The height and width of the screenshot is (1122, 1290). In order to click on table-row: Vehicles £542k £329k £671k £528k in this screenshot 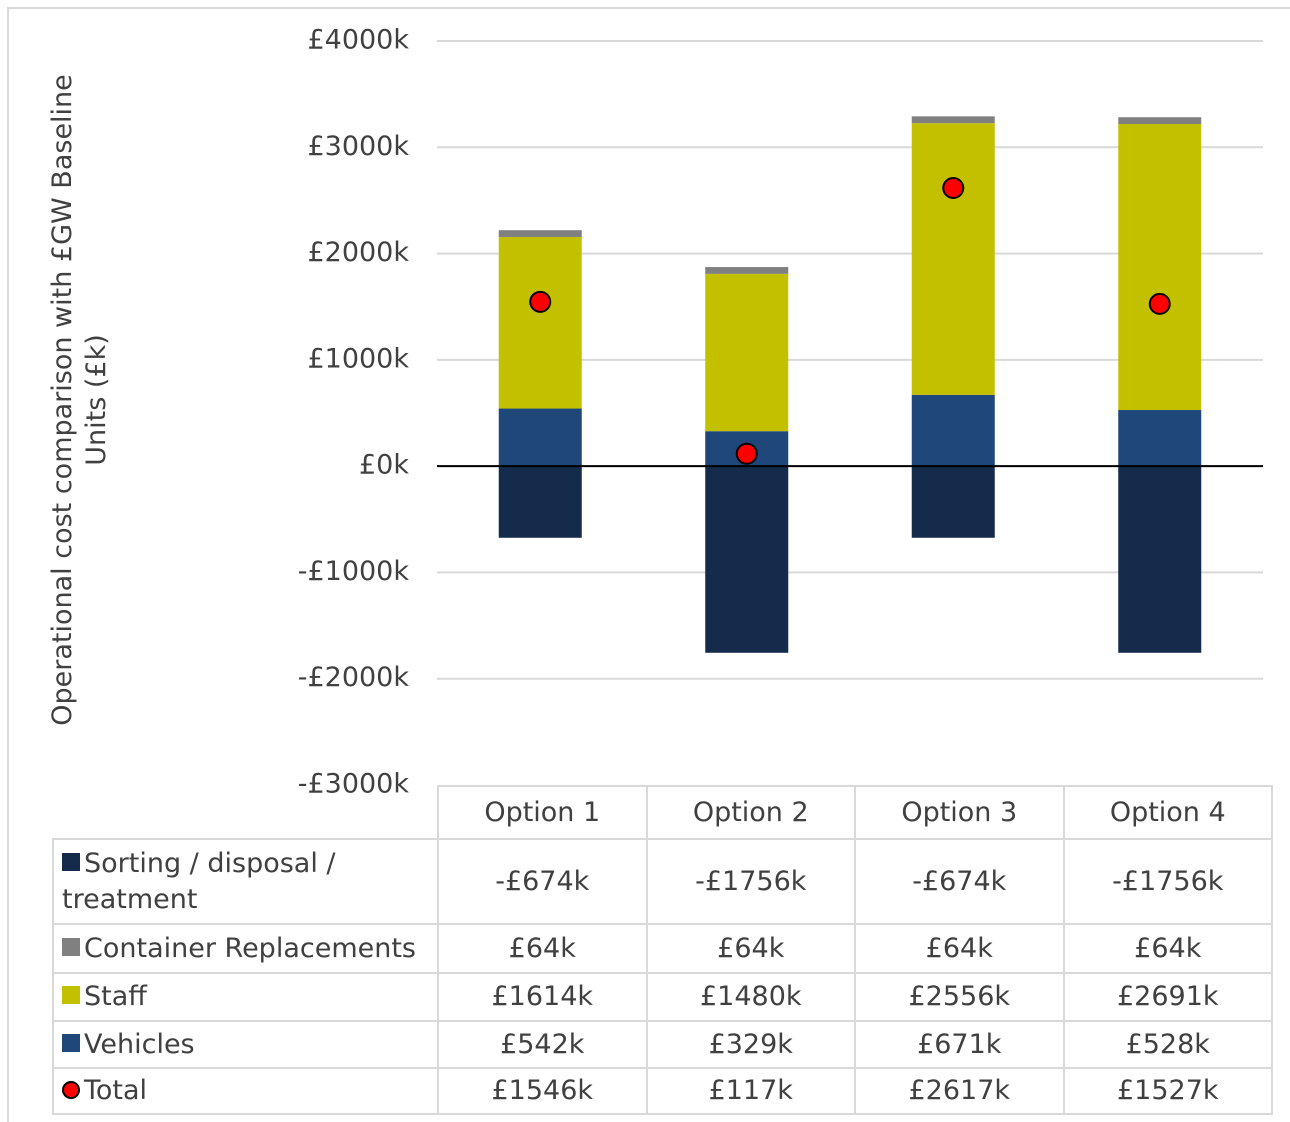, I will do `click(662, 1044)`.